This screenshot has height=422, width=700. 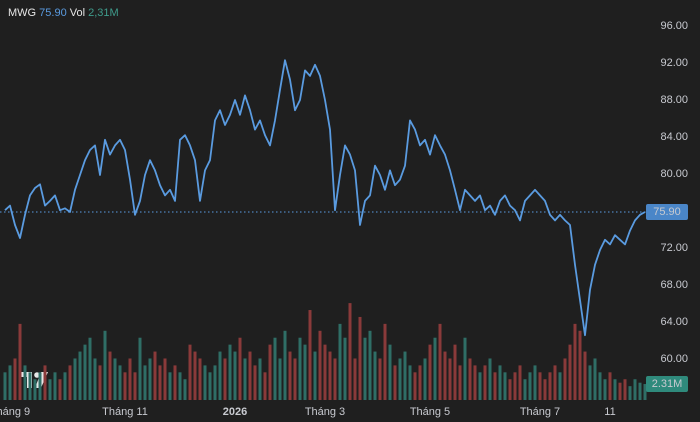 What do you see at coordinates (674, 248) in the screenshot?
I see `y-tick-label: 72.00` at bounding box center [674, 248].